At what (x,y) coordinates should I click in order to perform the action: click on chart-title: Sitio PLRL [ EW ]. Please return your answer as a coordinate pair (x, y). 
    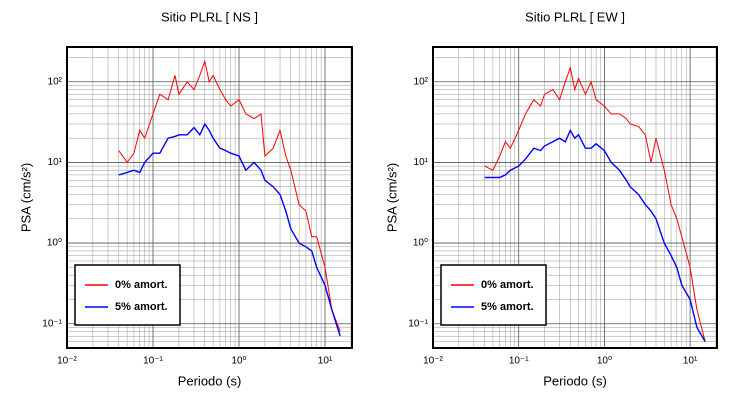
    Looking at the image, I should click on (575, 16).